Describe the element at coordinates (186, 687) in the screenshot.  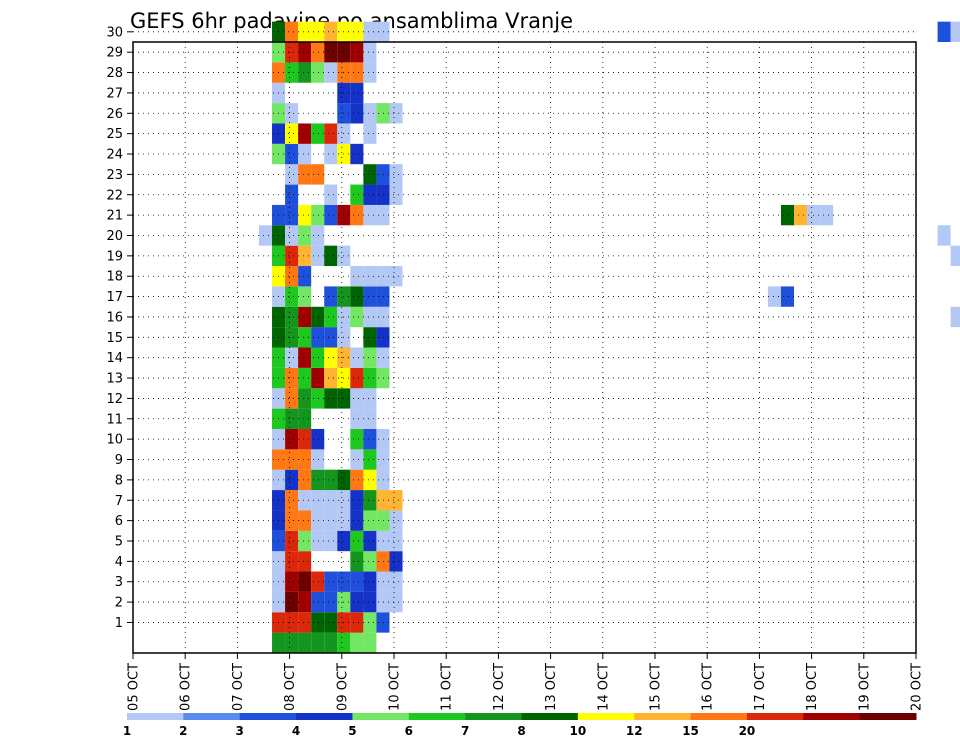
I see `x-tick-label: 06 OCT` at that location.